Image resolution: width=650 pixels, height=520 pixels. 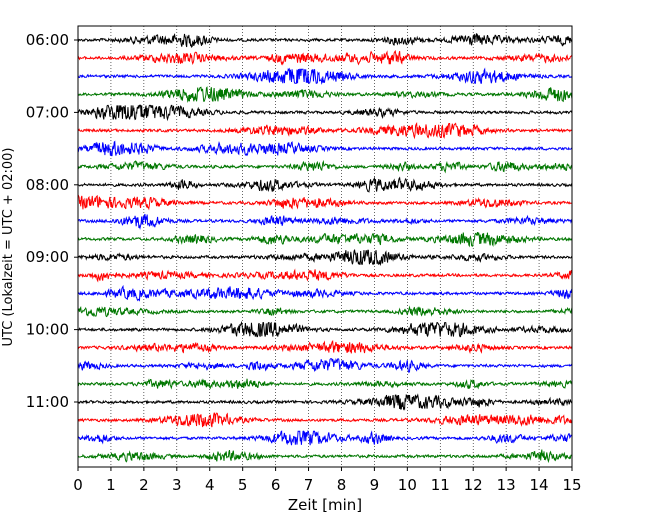 What do you see at coordinates (47, 402) in the screenshot?
I see `y-tick-label: 11:00` at bounding box center [47, 402].